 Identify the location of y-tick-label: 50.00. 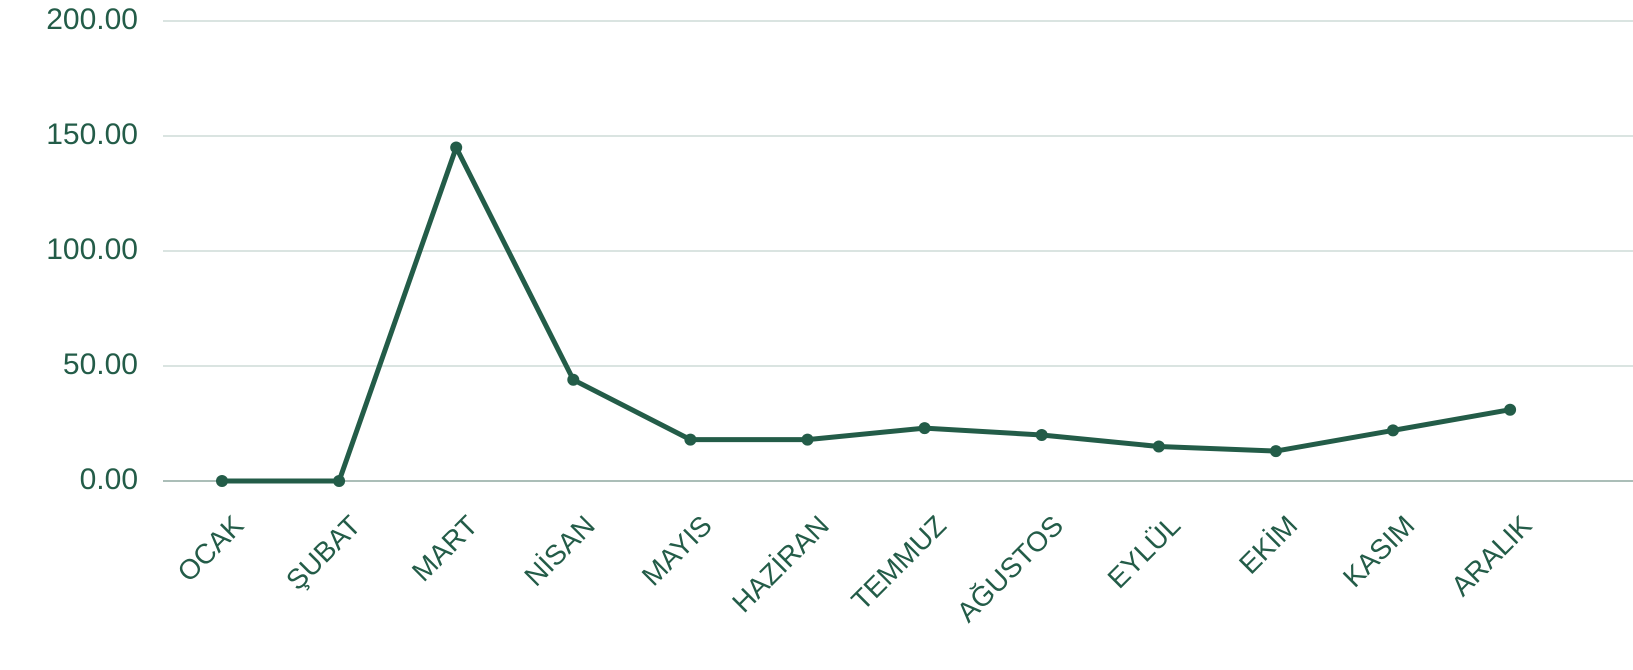
(100, 364).